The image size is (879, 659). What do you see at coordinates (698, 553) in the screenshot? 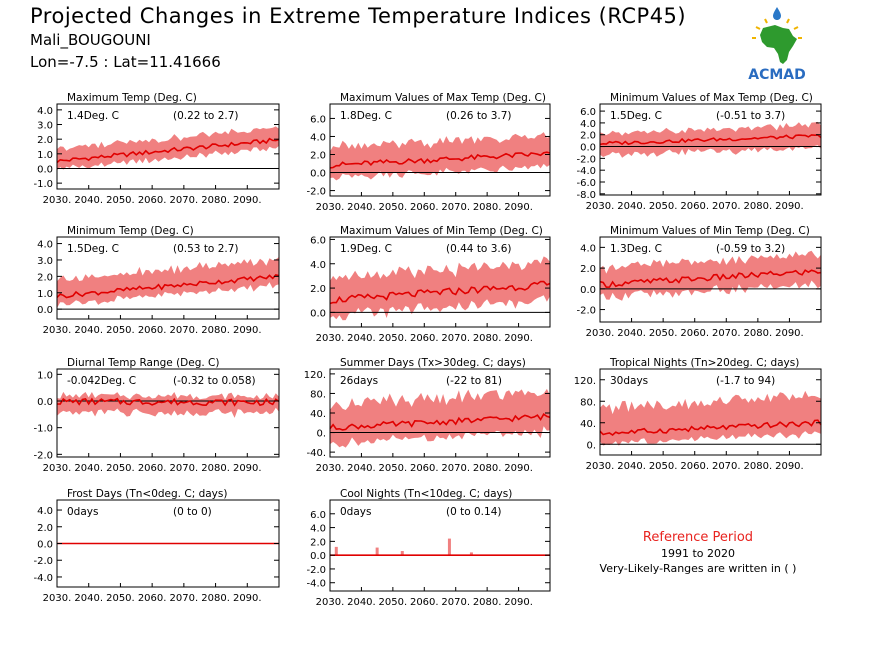
I see `reference-years: 1991 to 2020` at bounding box center [698, 553].